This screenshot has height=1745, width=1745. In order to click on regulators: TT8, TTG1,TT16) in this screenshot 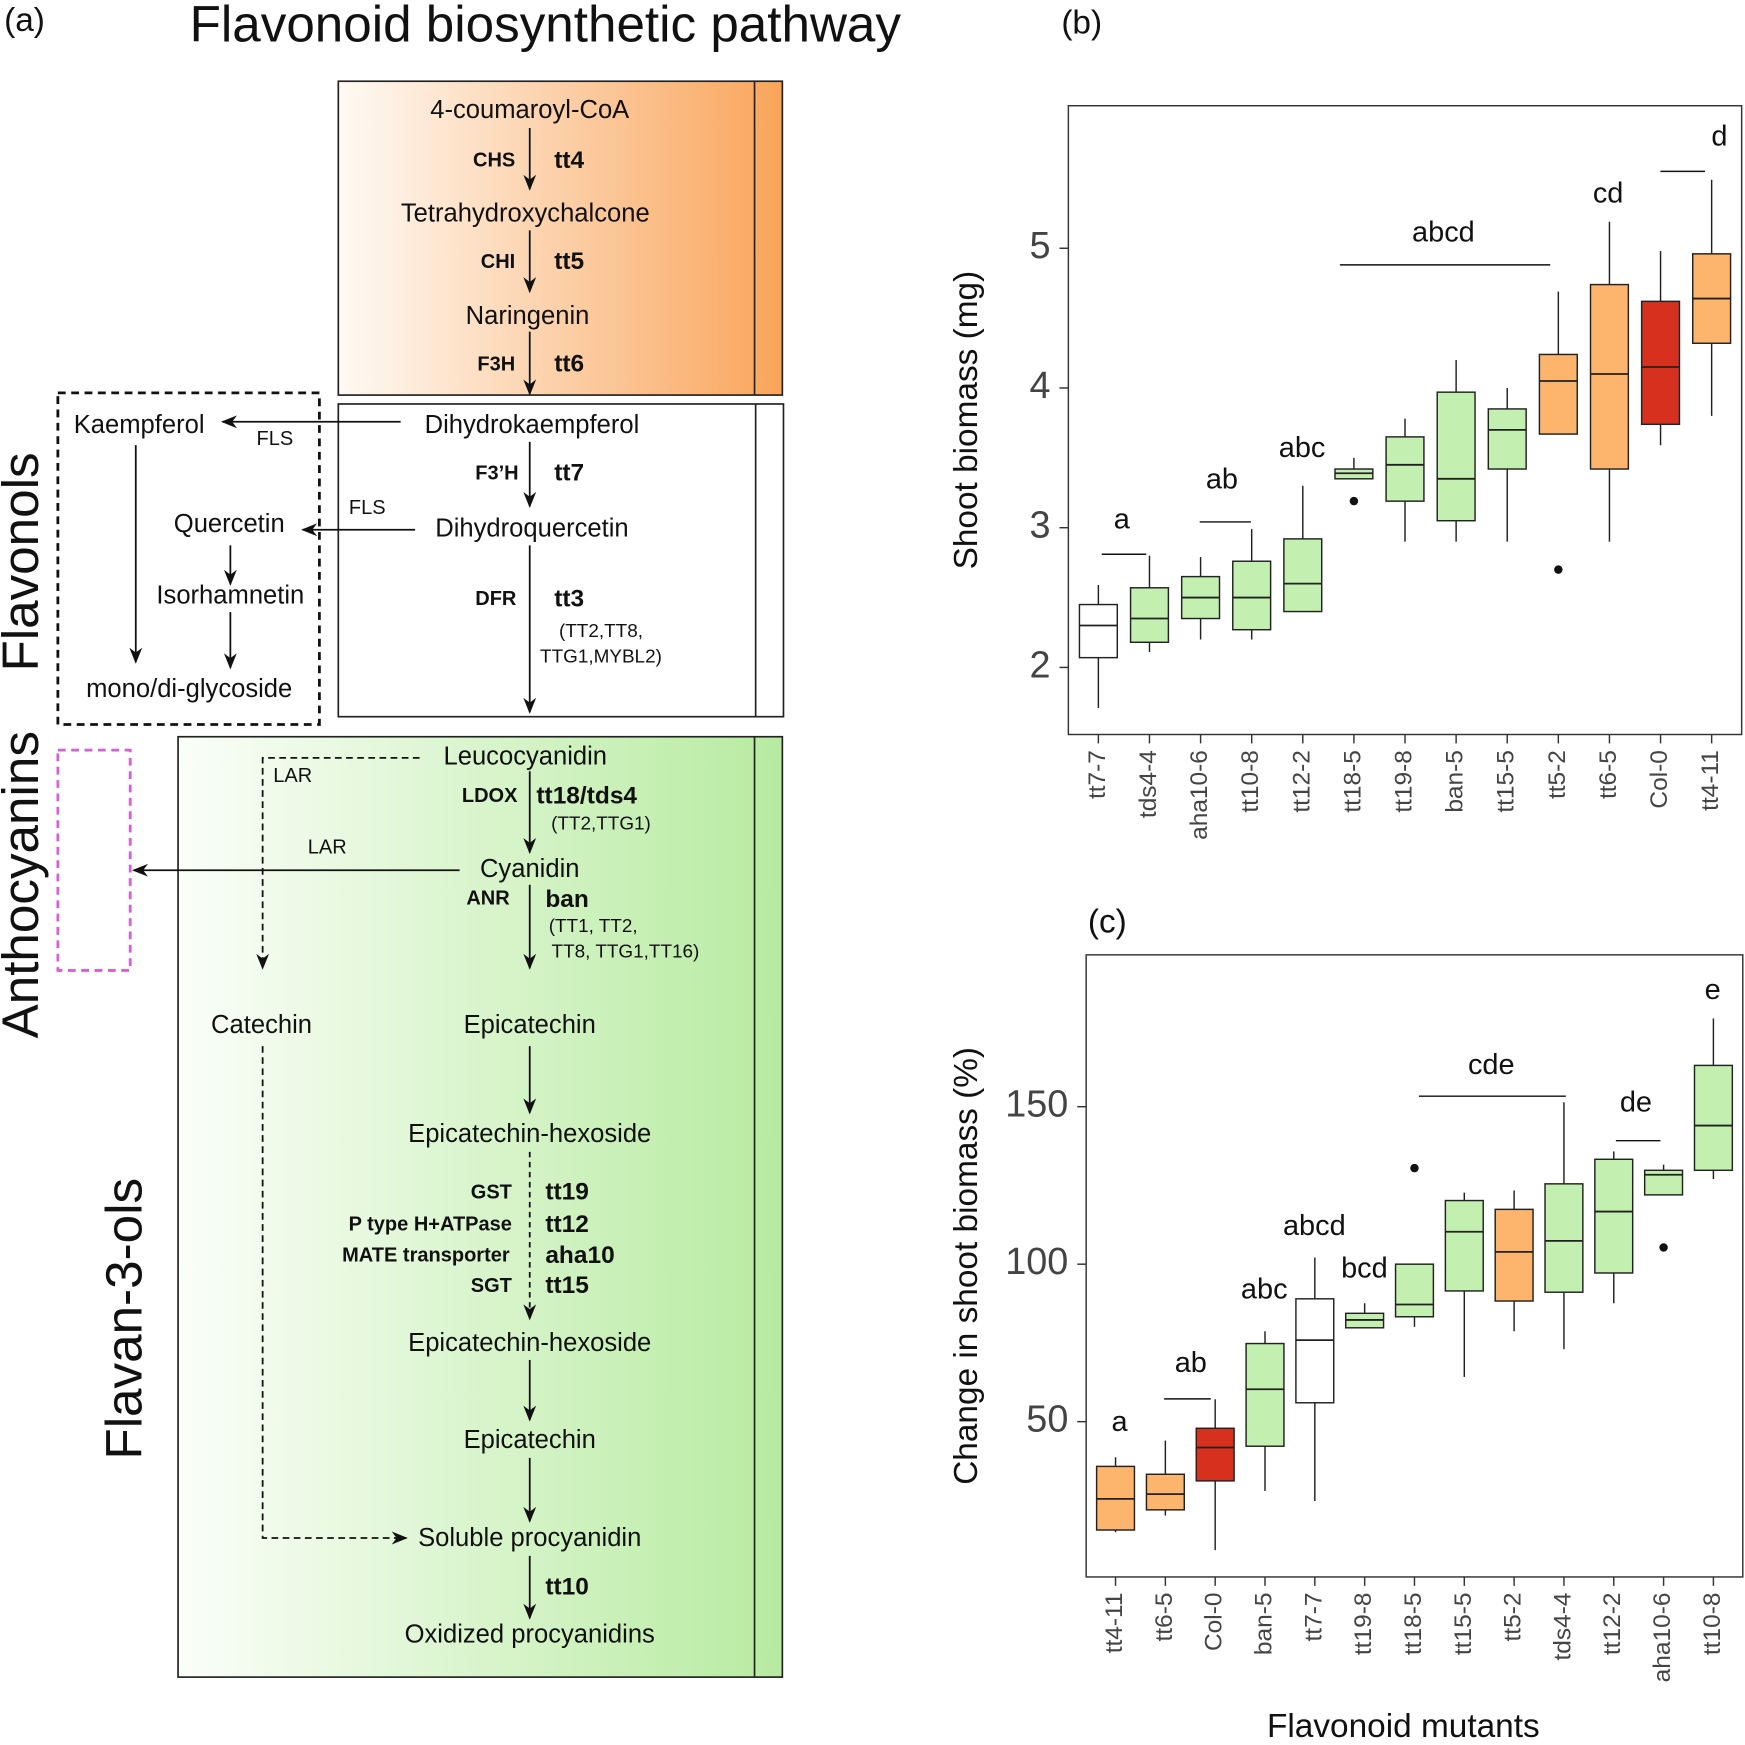, I will do `click(626, 952)`.